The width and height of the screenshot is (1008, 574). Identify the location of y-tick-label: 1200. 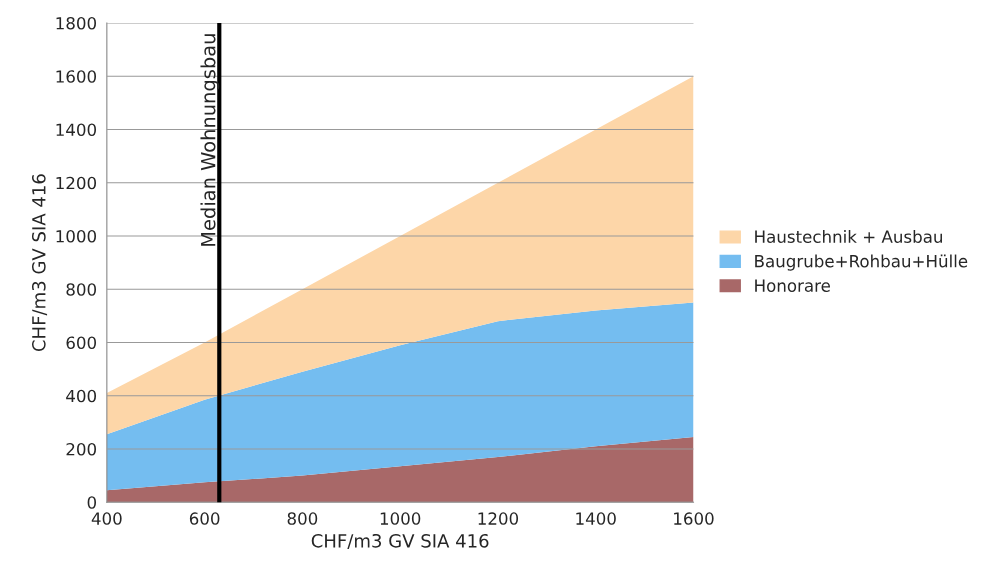
(76, 183).